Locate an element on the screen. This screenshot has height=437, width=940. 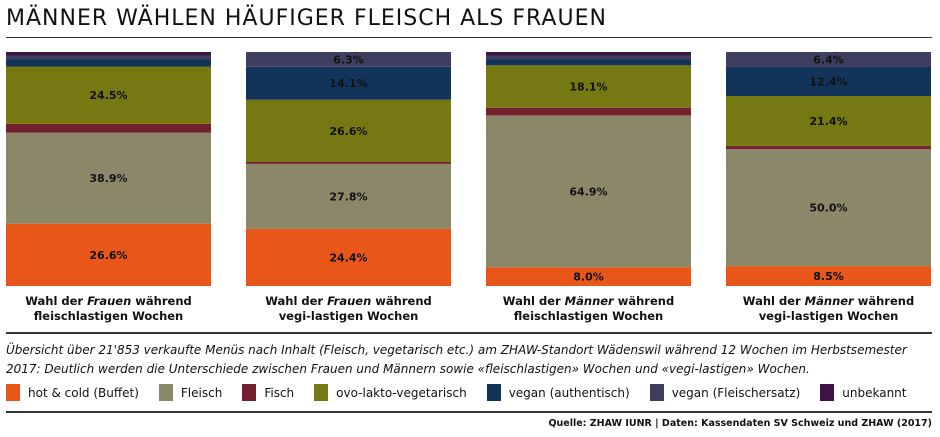
data-label: 21.4% is located at coordinates (828, 121).